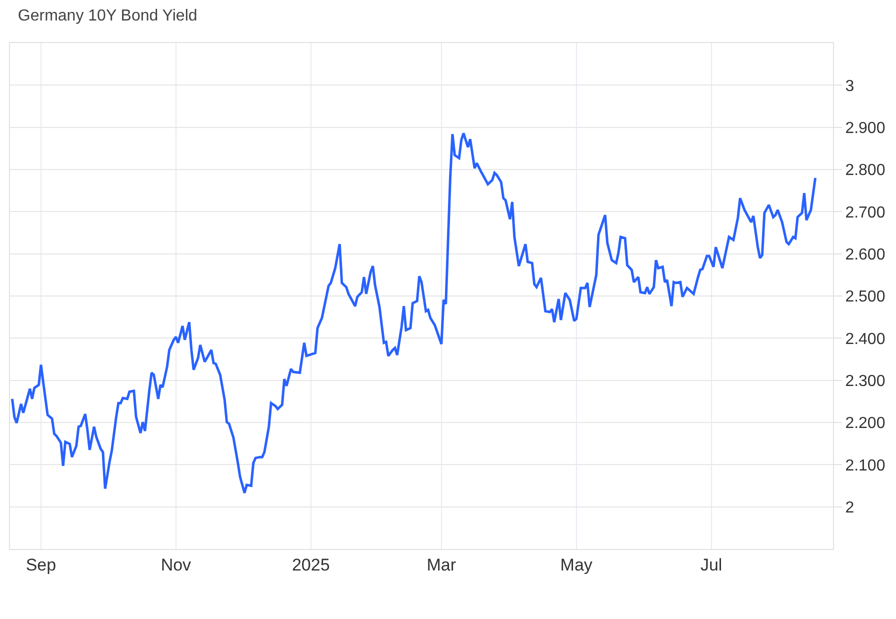  I want to click on chart-title: Germany 10Y Bond Yield, so click(108, 15).